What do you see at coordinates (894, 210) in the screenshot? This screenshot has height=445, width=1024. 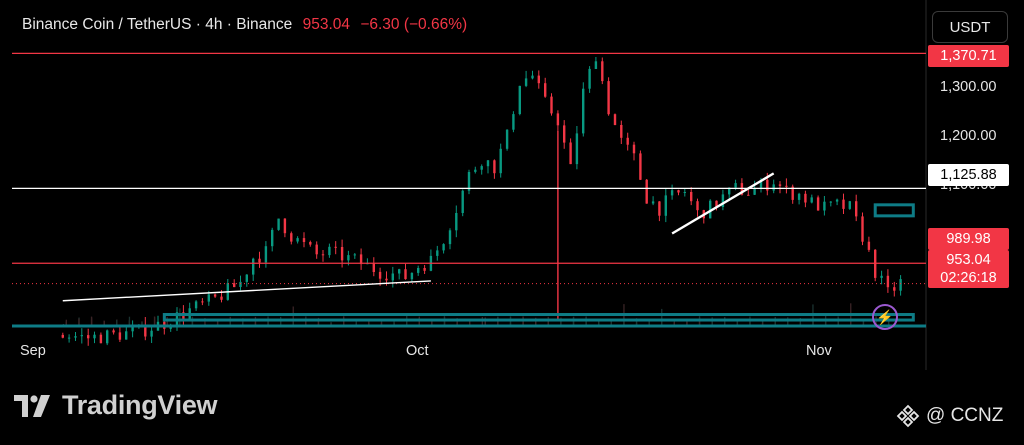 I see `support-zone` at bounding box center [894, 210].